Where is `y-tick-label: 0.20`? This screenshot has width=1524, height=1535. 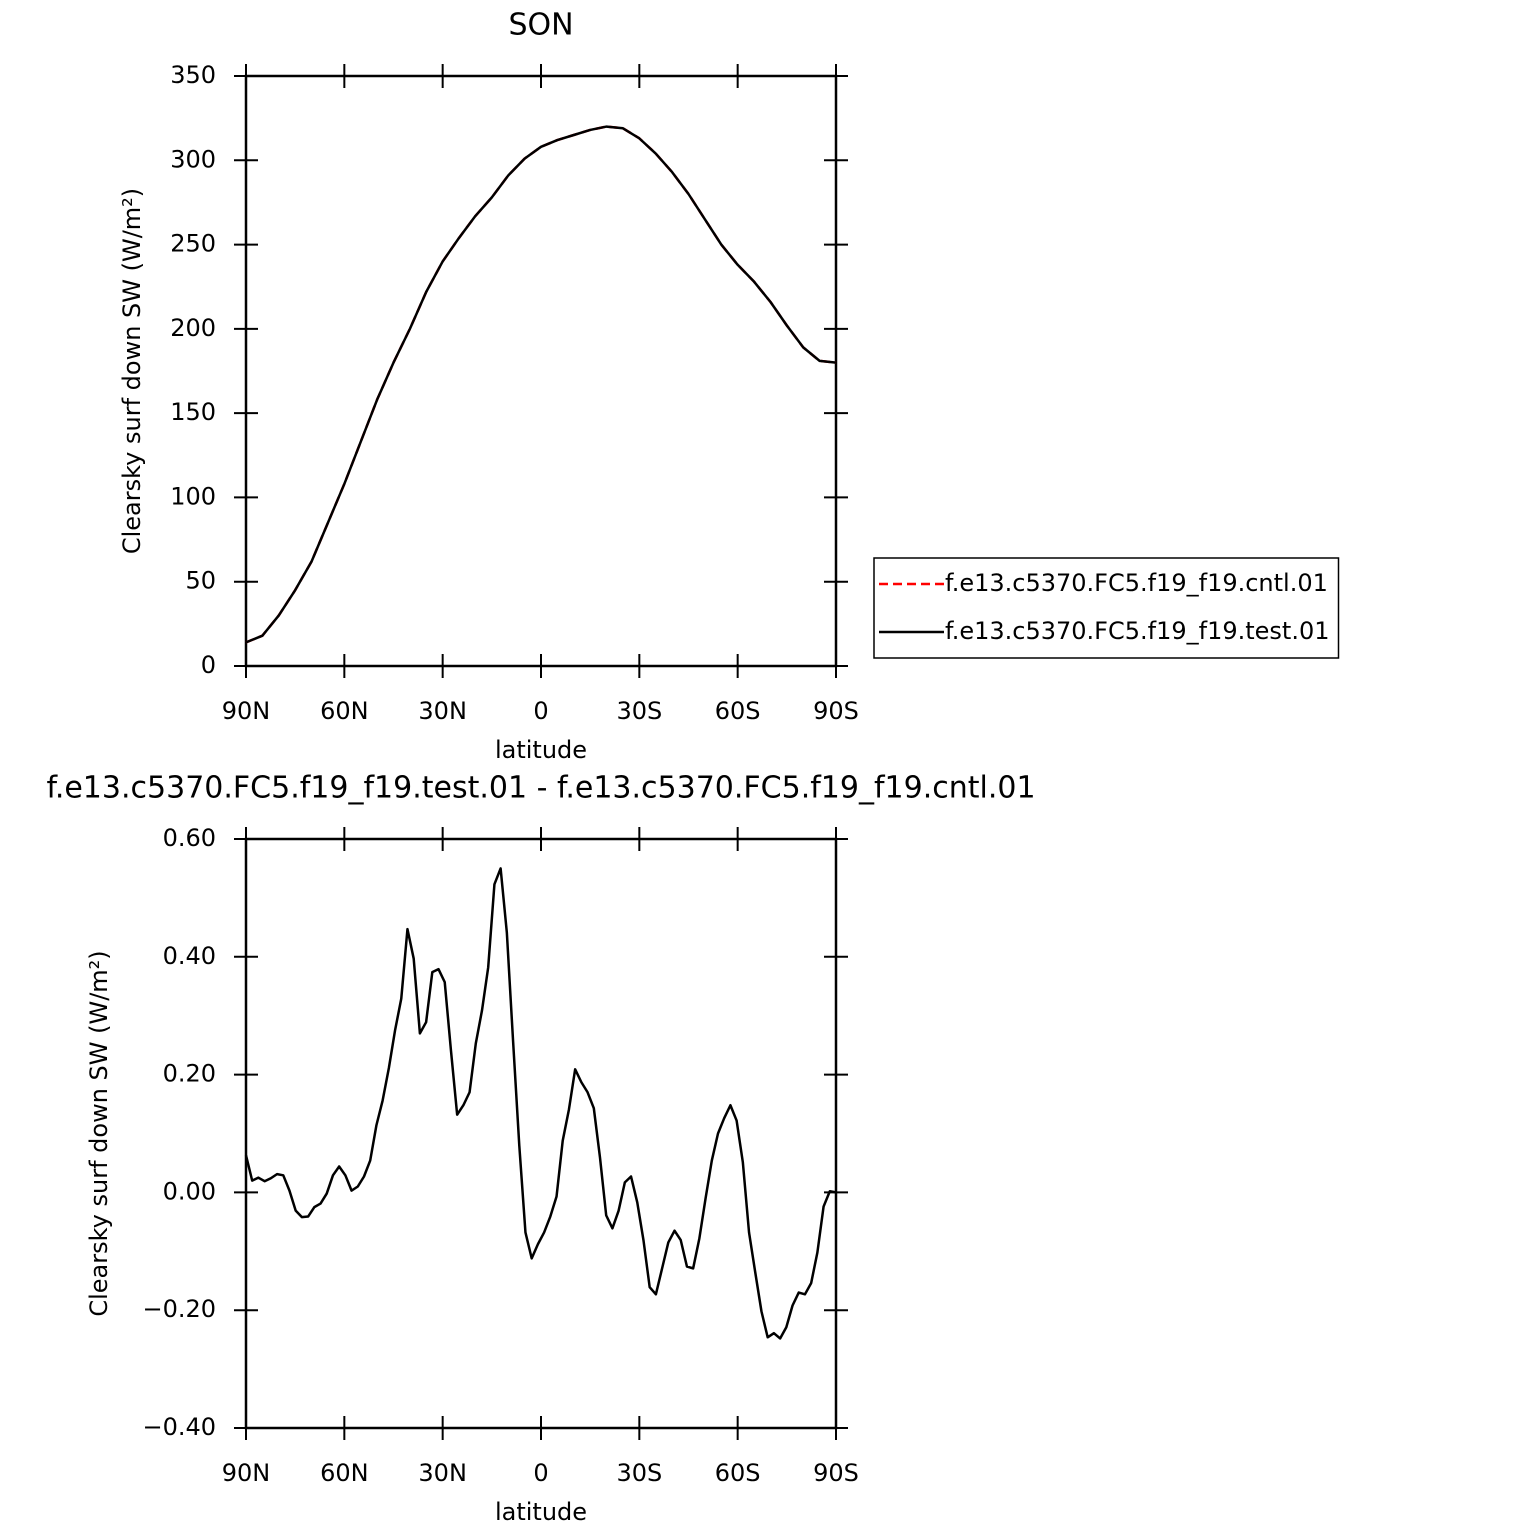
y-tick-label: 0.20 is located at coordinates (189, 1074).